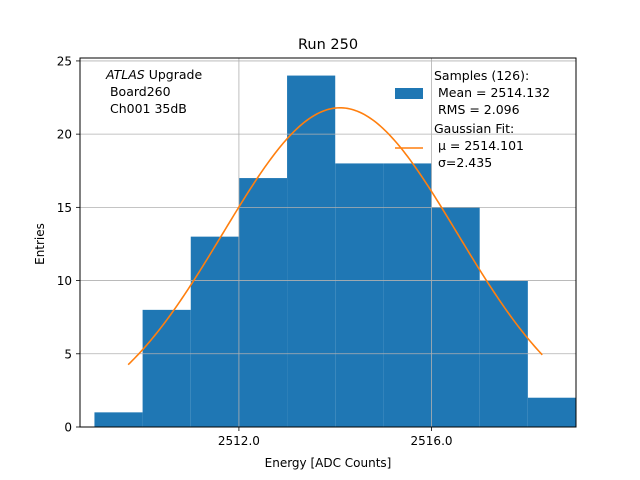  What do you see at coordinates (335, 437) in the screenshot?
I see `x-axis-ticks: 2512.0 2516.0` at bounding box center [335, 437].